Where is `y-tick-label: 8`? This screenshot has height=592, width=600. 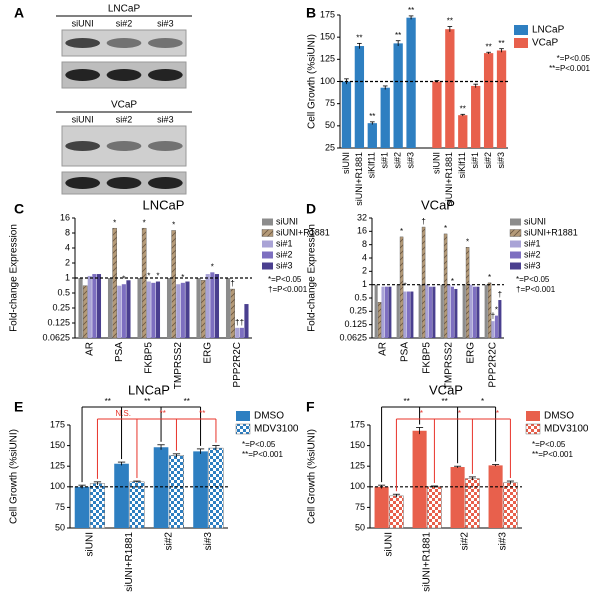
y-tick-label: 8 is located at coordinates (67, 232).